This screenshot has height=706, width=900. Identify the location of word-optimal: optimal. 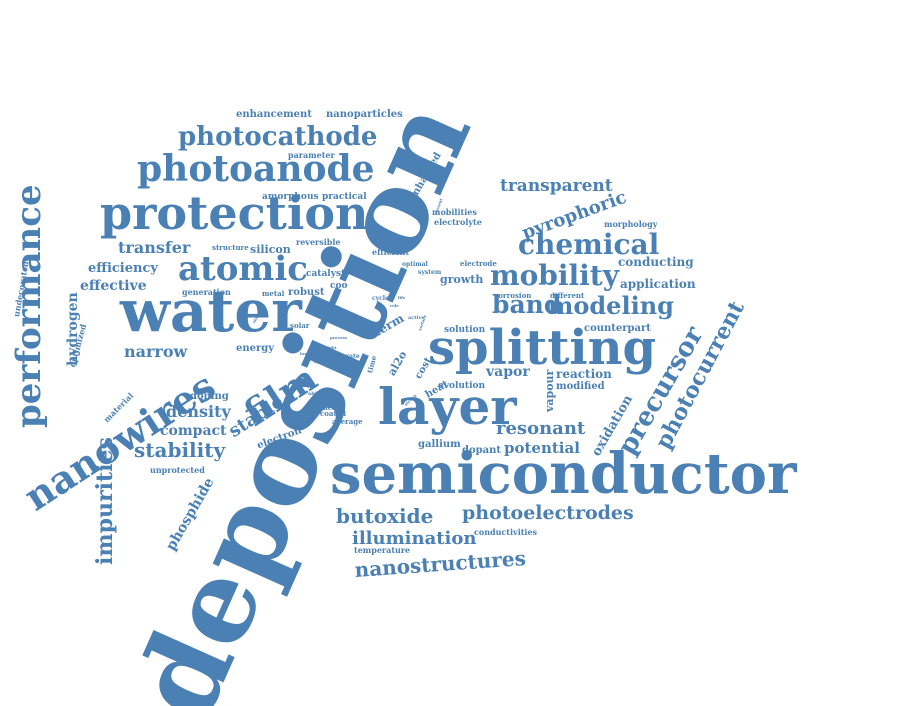
(415, 264).